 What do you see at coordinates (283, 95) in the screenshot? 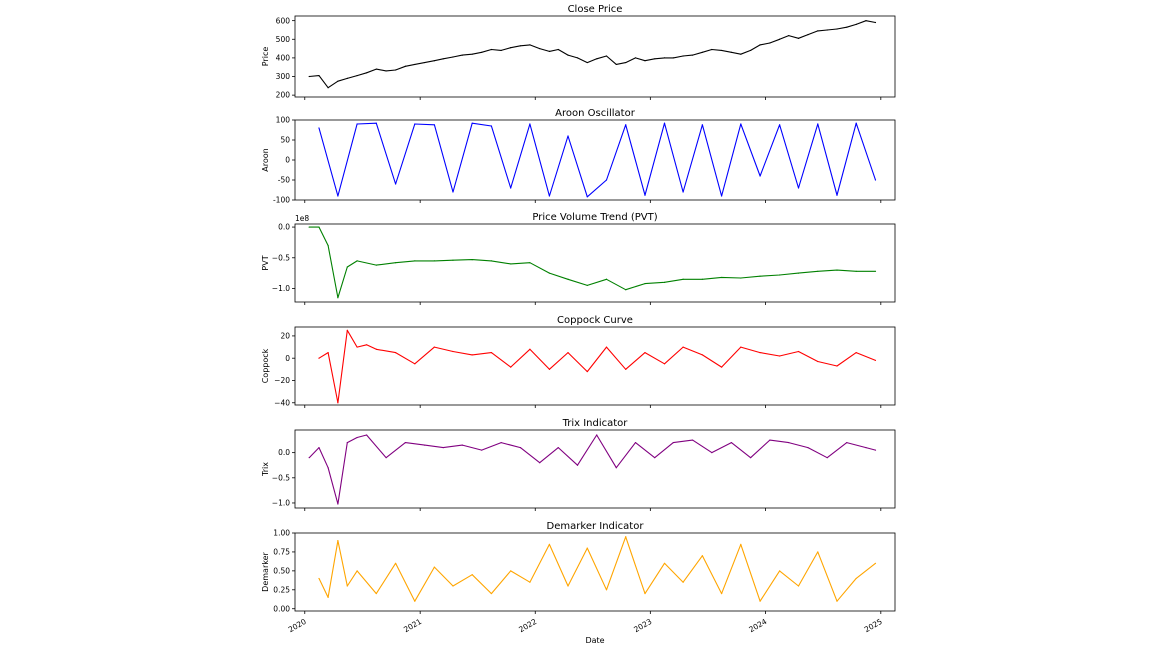
I see `y-tick-label: 200` at bounding box center [283, 95].